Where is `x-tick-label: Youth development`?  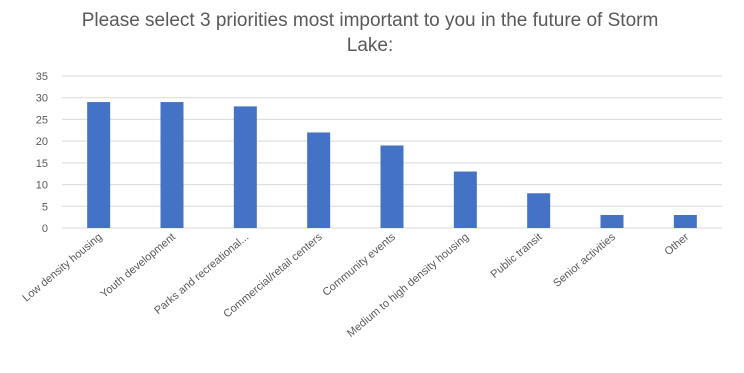 x-tick-label: Youth development is located at coordinates (138, 265).